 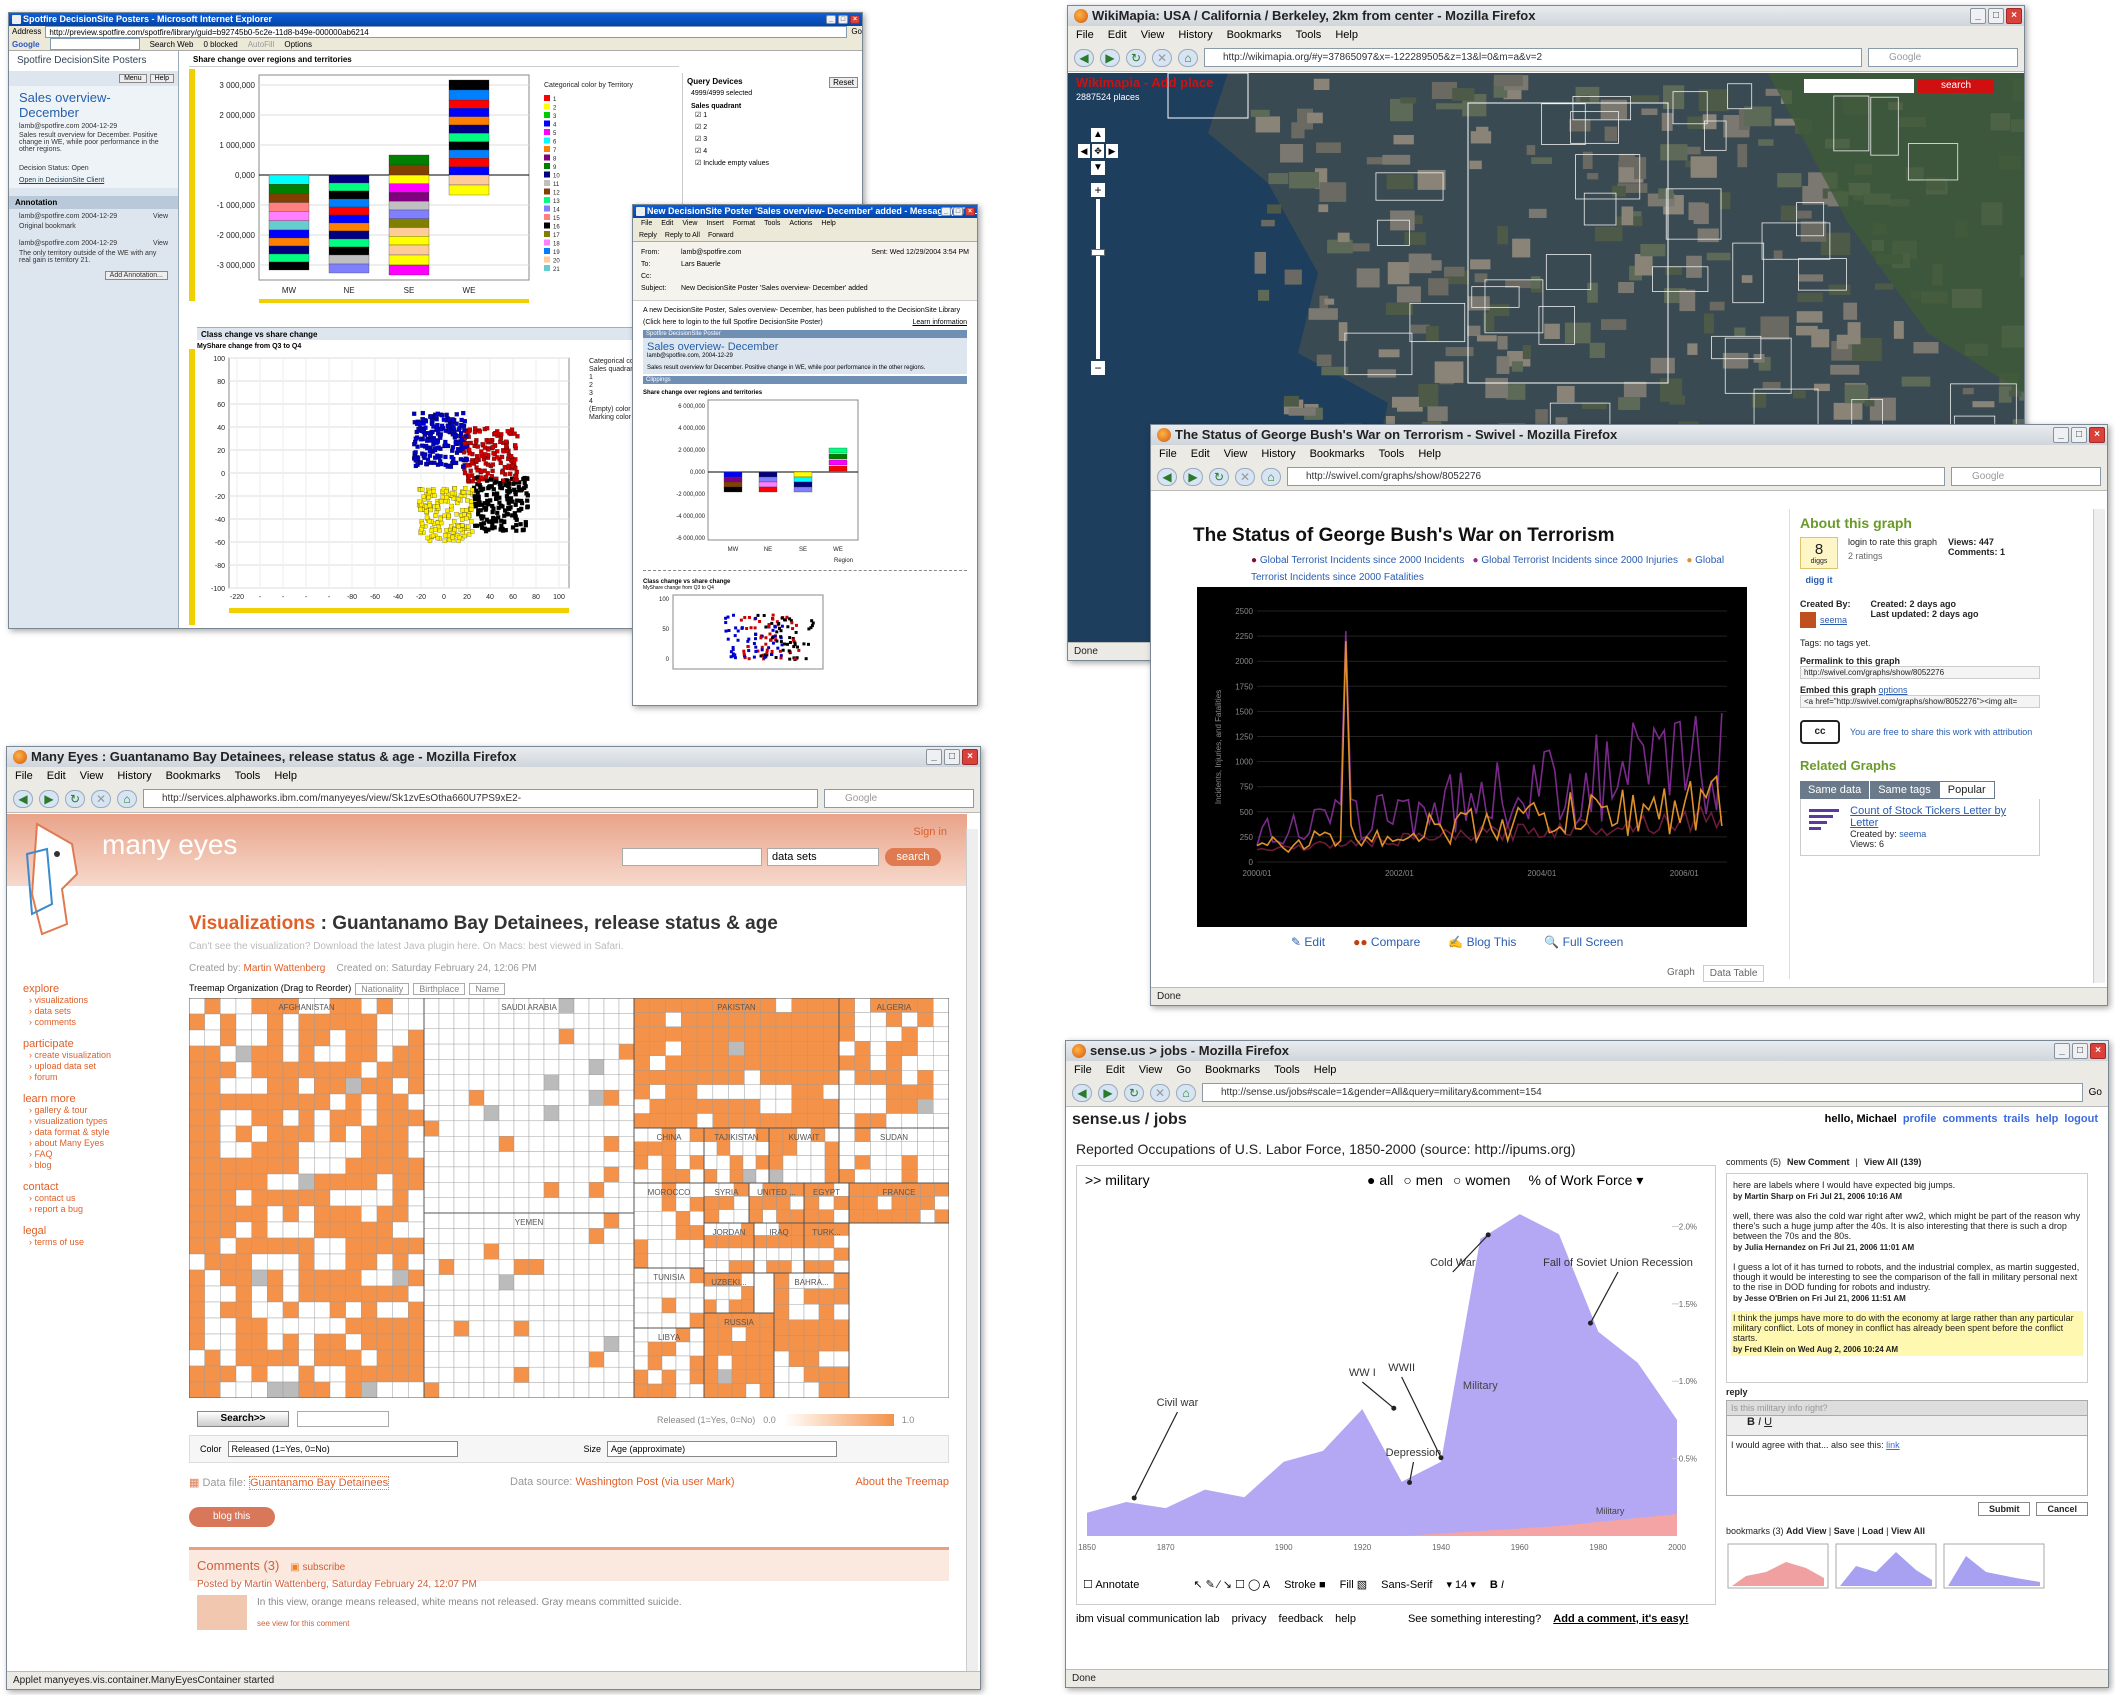 What do you see at coordinates (720, 235) in the screenshot?
I see `forward-button: Forward` at bounding box center [720, 235].